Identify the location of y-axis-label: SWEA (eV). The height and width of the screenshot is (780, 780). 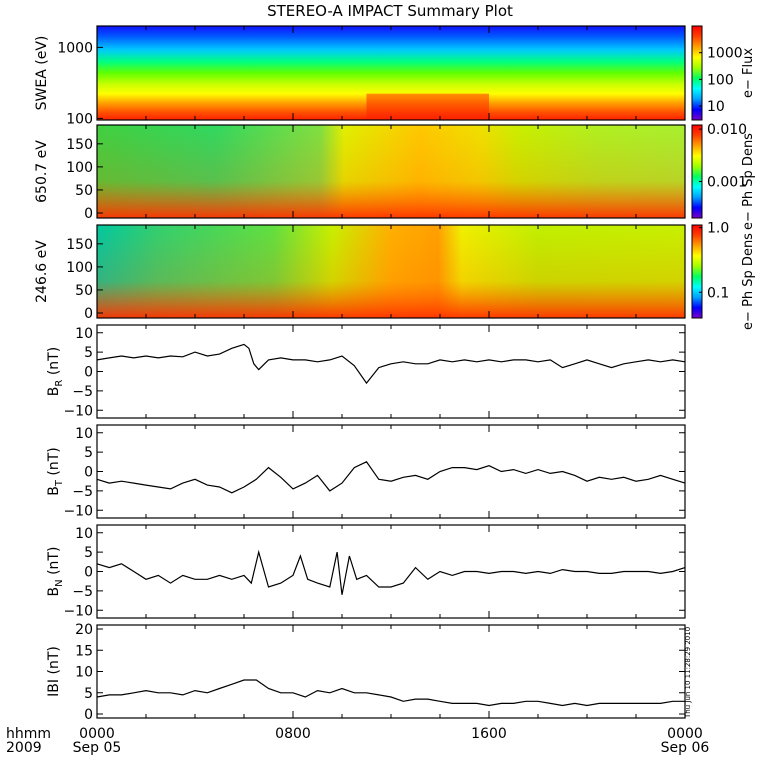
(42, 73).